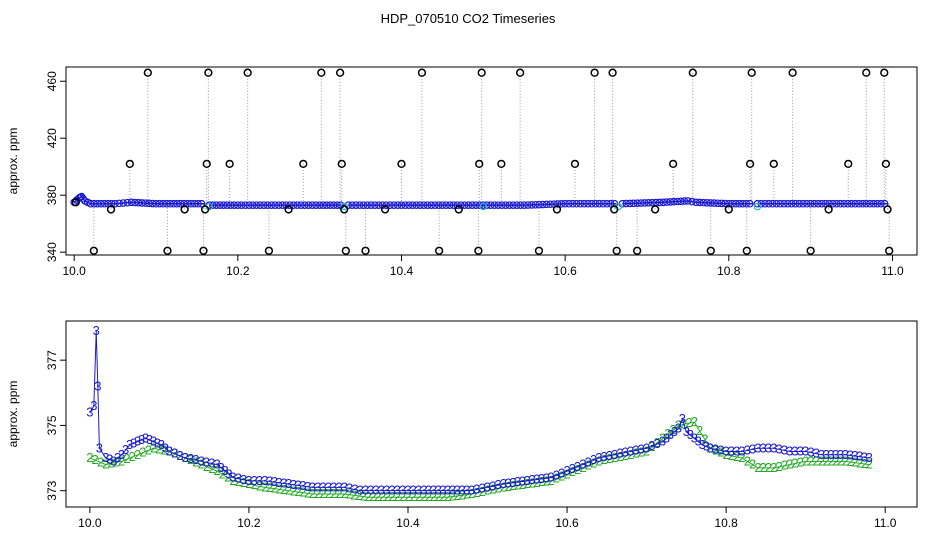  I want to click on bottom-x-tick-label: 11.0, so click(885, 523).